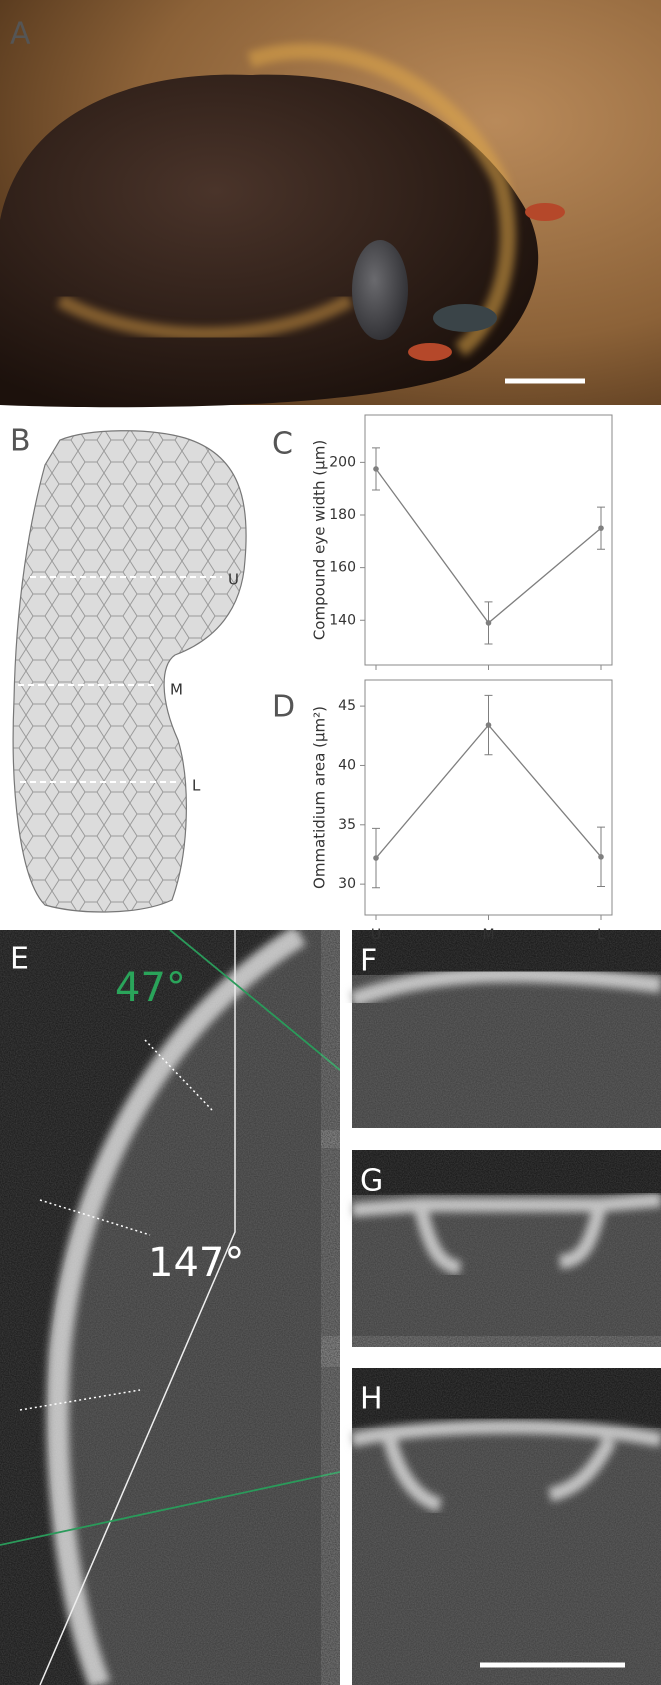 The width and height of the screenshot is (661, 1685). I want to click on eye-level-label: M, so click(176, 690).